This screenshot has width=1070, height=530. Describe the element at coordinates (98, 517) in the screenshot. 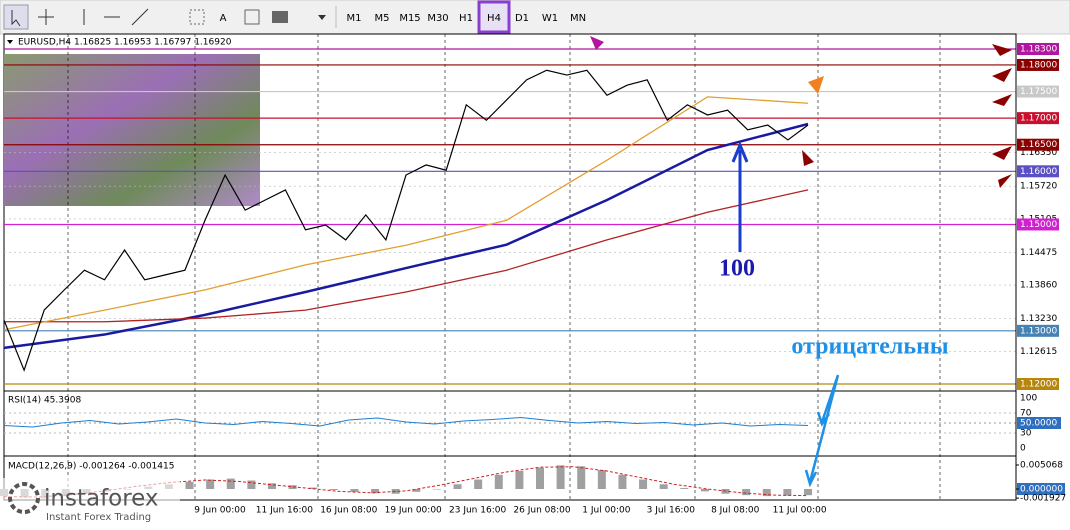

I see `logo-tagline: Instant Forex Trading` at that location.